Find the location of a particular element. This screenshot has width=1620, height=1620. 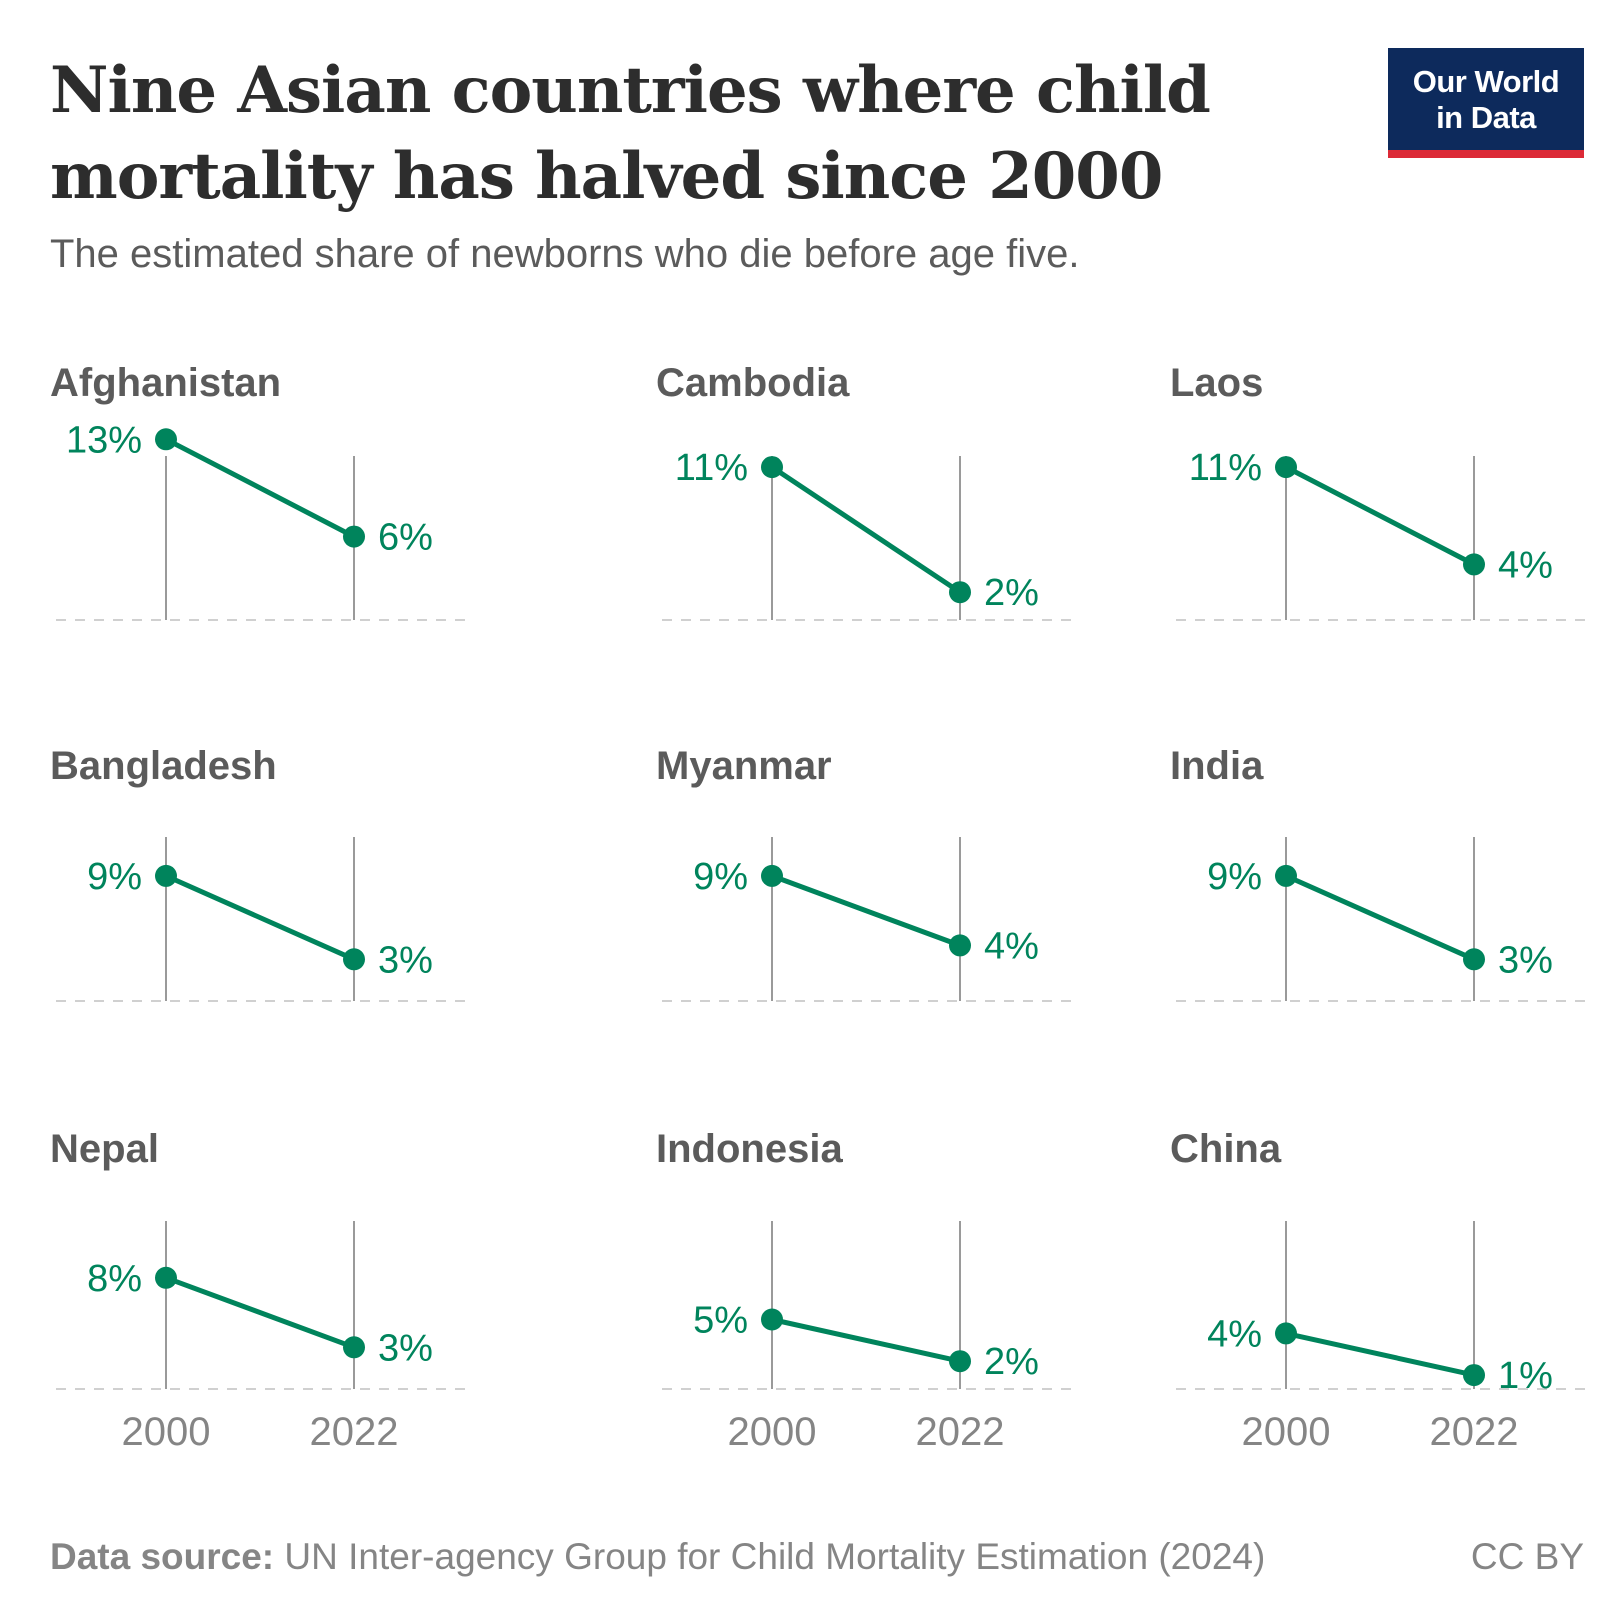

data-source-label: Data source: is located at coordinates (162, 1556).